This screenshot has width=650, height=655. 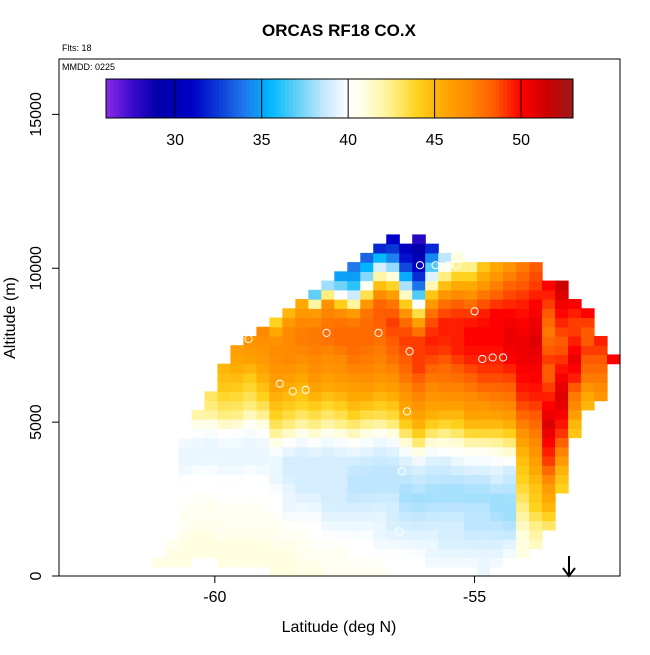 I want to click on colorbar-tick-label: 40, so click(x=348, y=140).